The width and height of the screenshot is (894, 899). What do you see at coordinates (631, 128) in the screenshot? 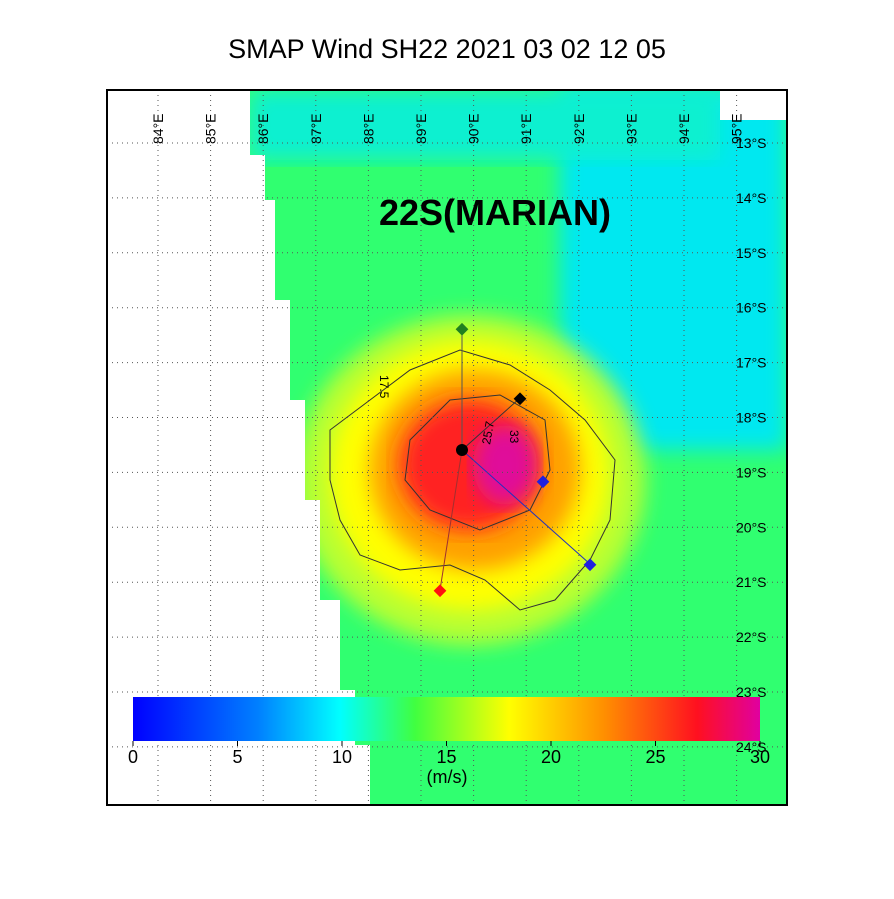
I see `longitude-label: 93°E` at bounding box center [631, 128].